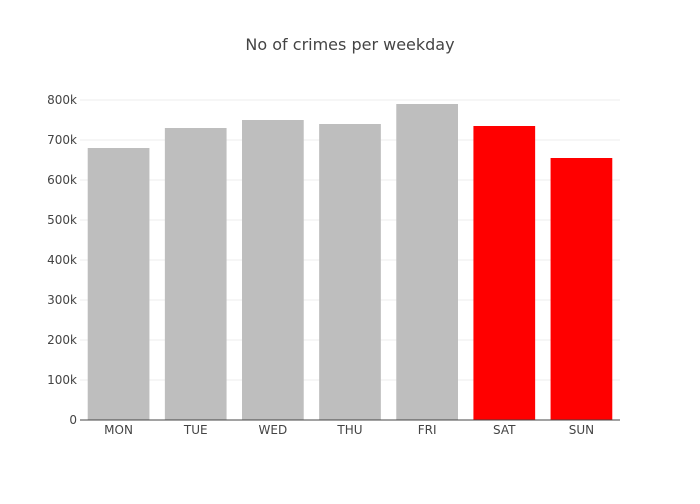 This screenshot has width=700, height=504. What do you see at coordinates (350, 272) in the screenshot?
I see `bar-thu` at bounding box center [350, 272].